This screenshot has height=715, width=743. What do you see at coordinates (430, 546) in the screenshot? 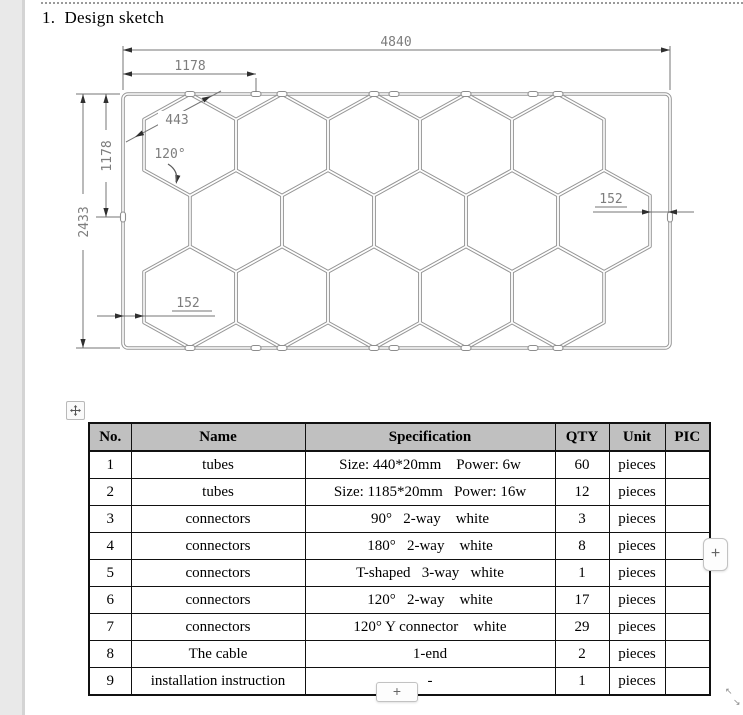
I see `table-cell: 180° 2-way white` at bounding box center [430, 546].